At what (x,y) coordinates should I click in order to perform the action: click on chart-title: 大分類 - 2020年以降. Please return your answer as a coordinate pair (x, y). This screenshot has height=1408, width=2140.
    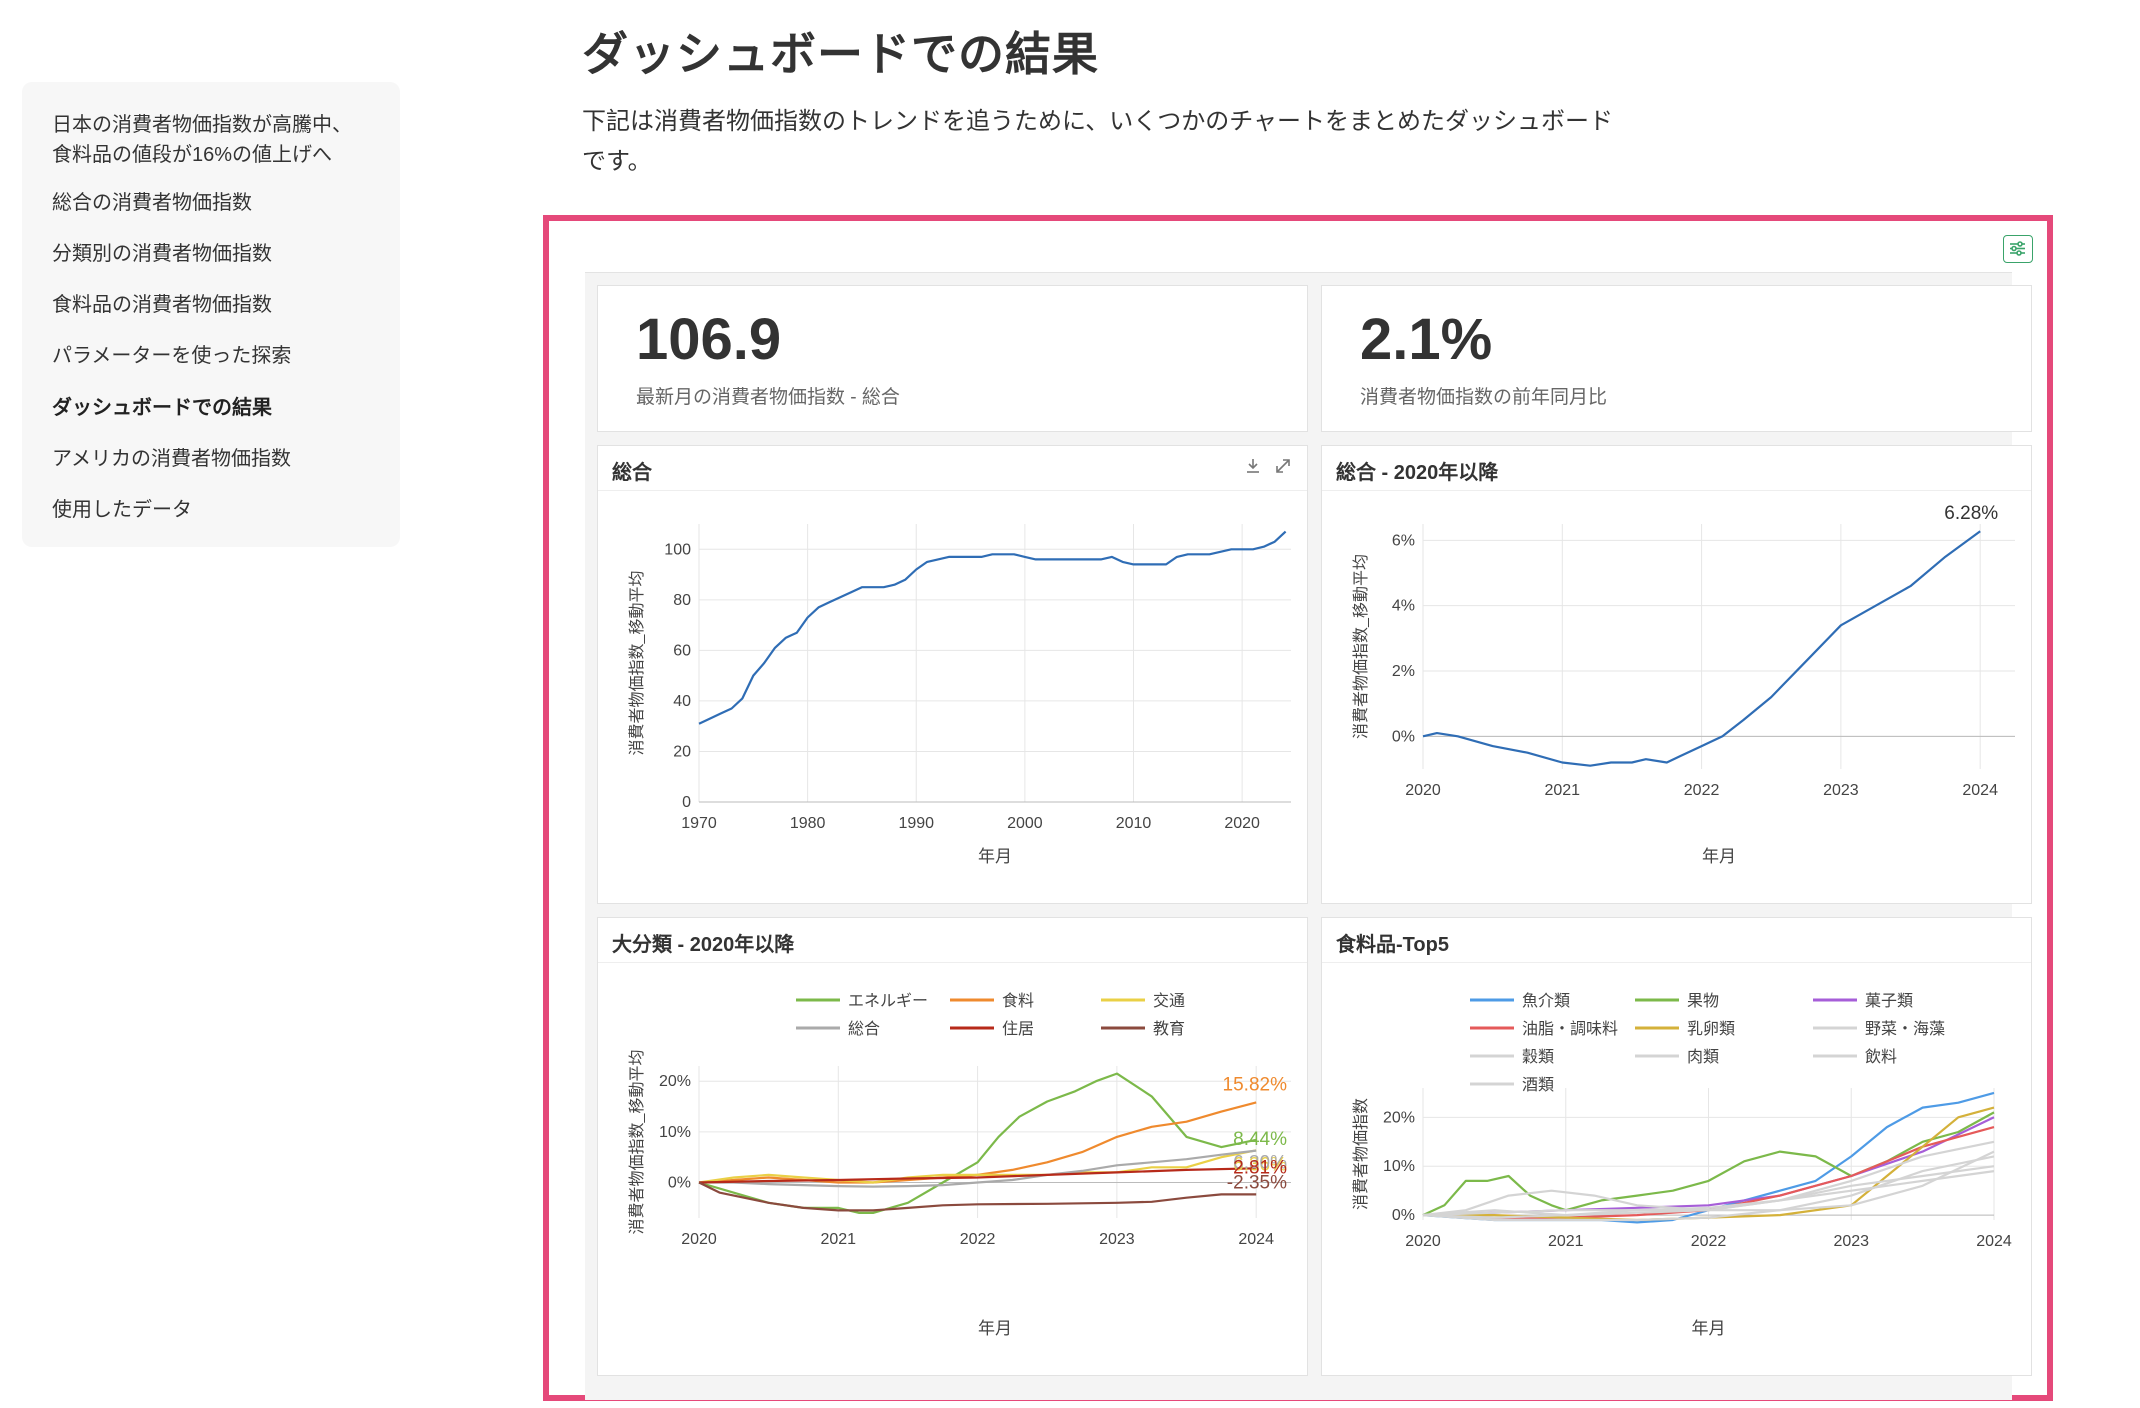
    Looking at the image, I should click on (703, 945).